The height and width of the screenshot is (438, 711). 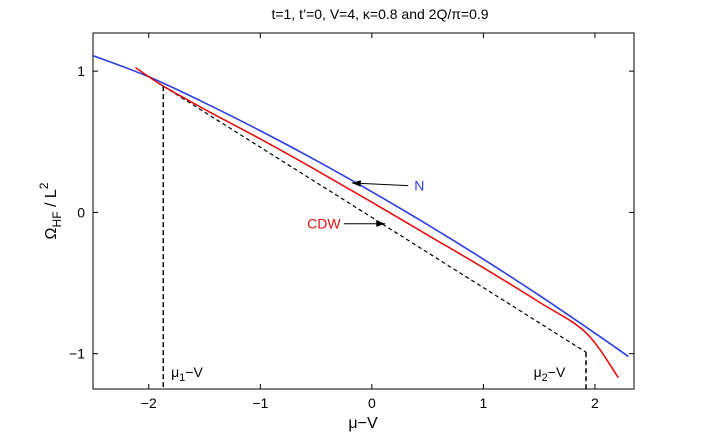 I want to click on chart-title: t=1, t’=0, V=4, κ=0.8 and 2Q/π=0.9, so click(x=379, y=14).